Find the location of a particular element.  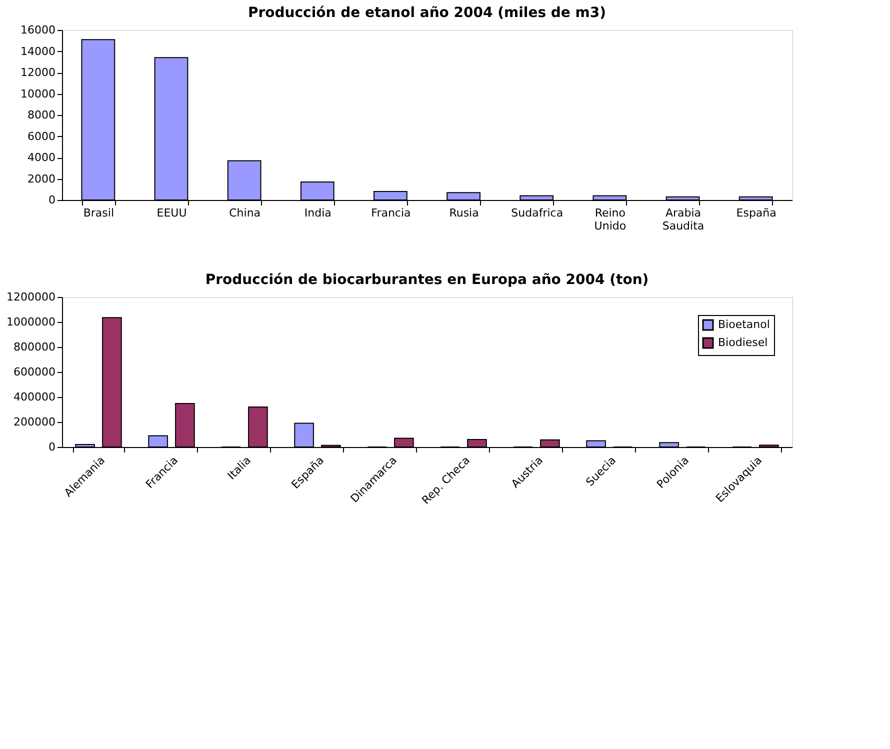

chart-title: Producción de biocarburantes en Europa año 2004 (ton) is located at coordinates (427, 280).